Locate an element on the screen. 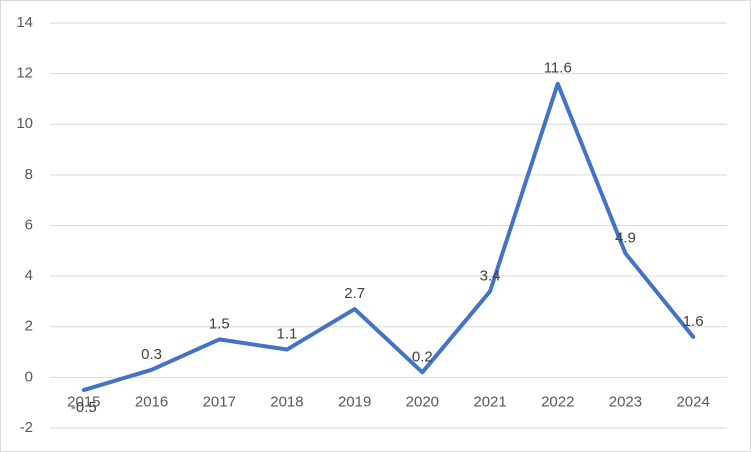 This screenshot has width=751, height=452. y-tick-label: 6 is located at coordinates (29, 224).